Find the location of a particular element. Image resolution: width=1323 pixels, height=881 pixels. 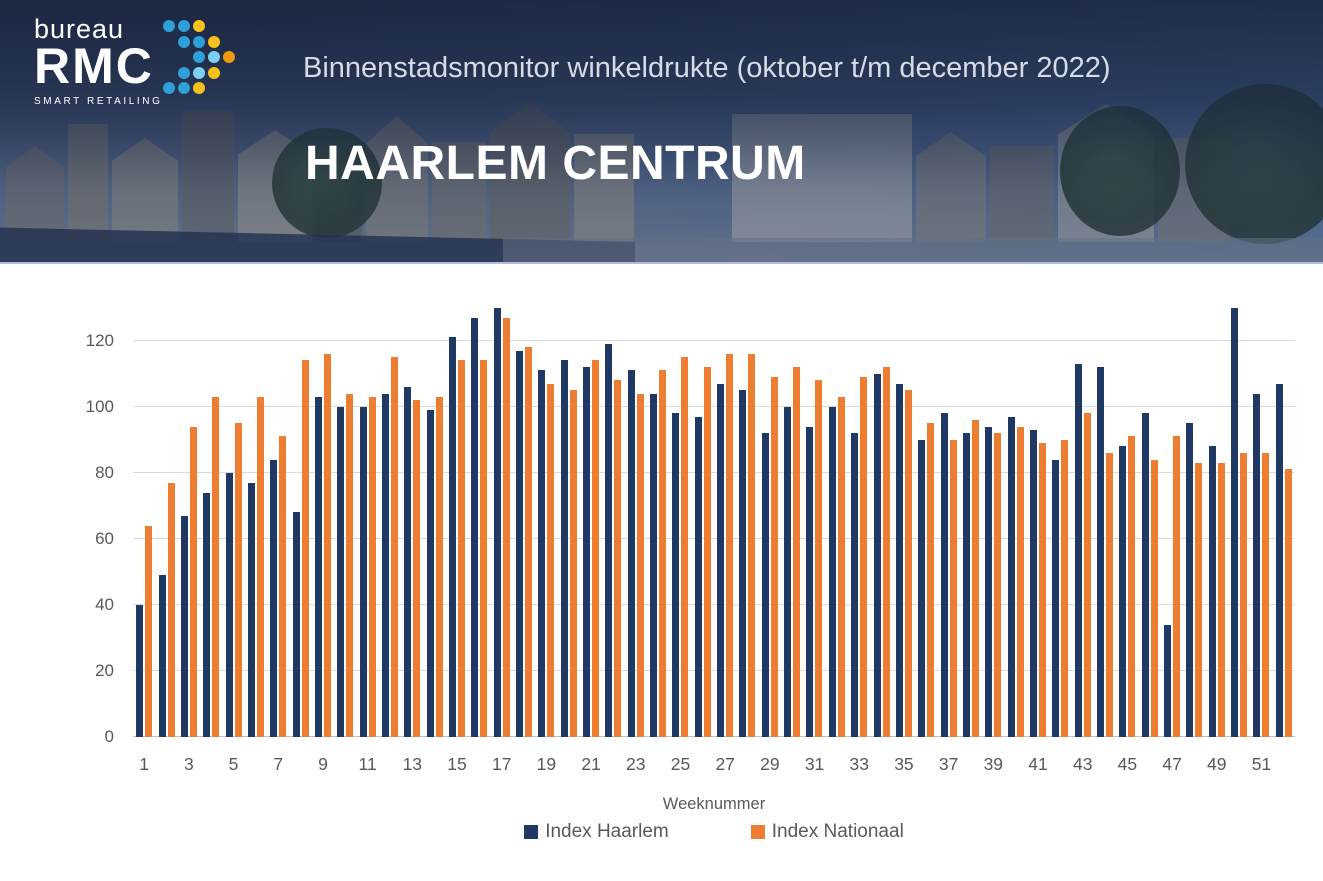

x-axis-tick-label: 1 is located at coordinates (144, 764).